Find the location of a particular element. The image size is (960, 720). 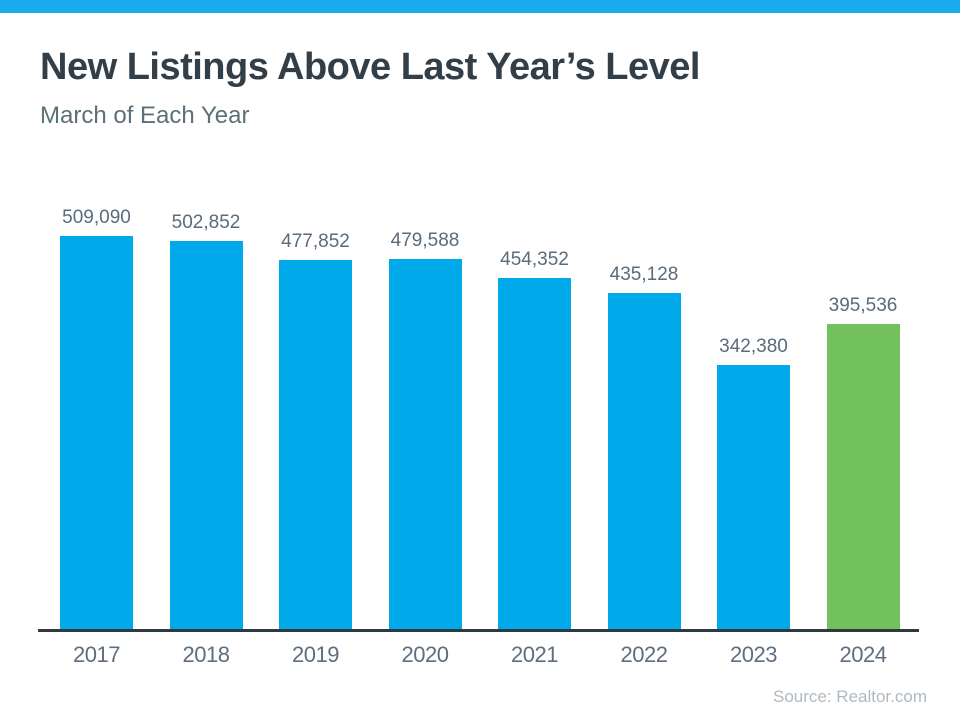

bar-2023: 342,380 is located at coordinates (753, 482).